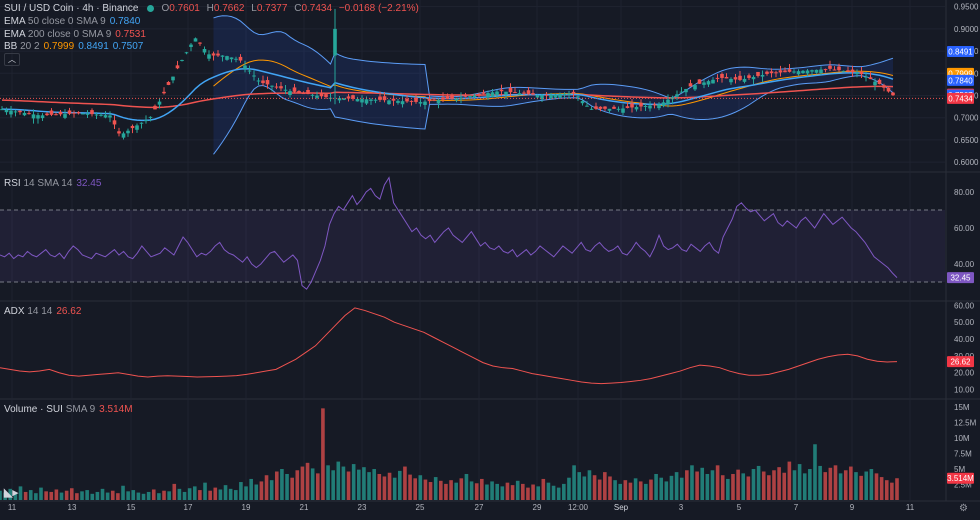 The width and height of the screenshot is (980, 520). I want to click on tradingview-logo-icon: ◣▸, so click(11, 493).